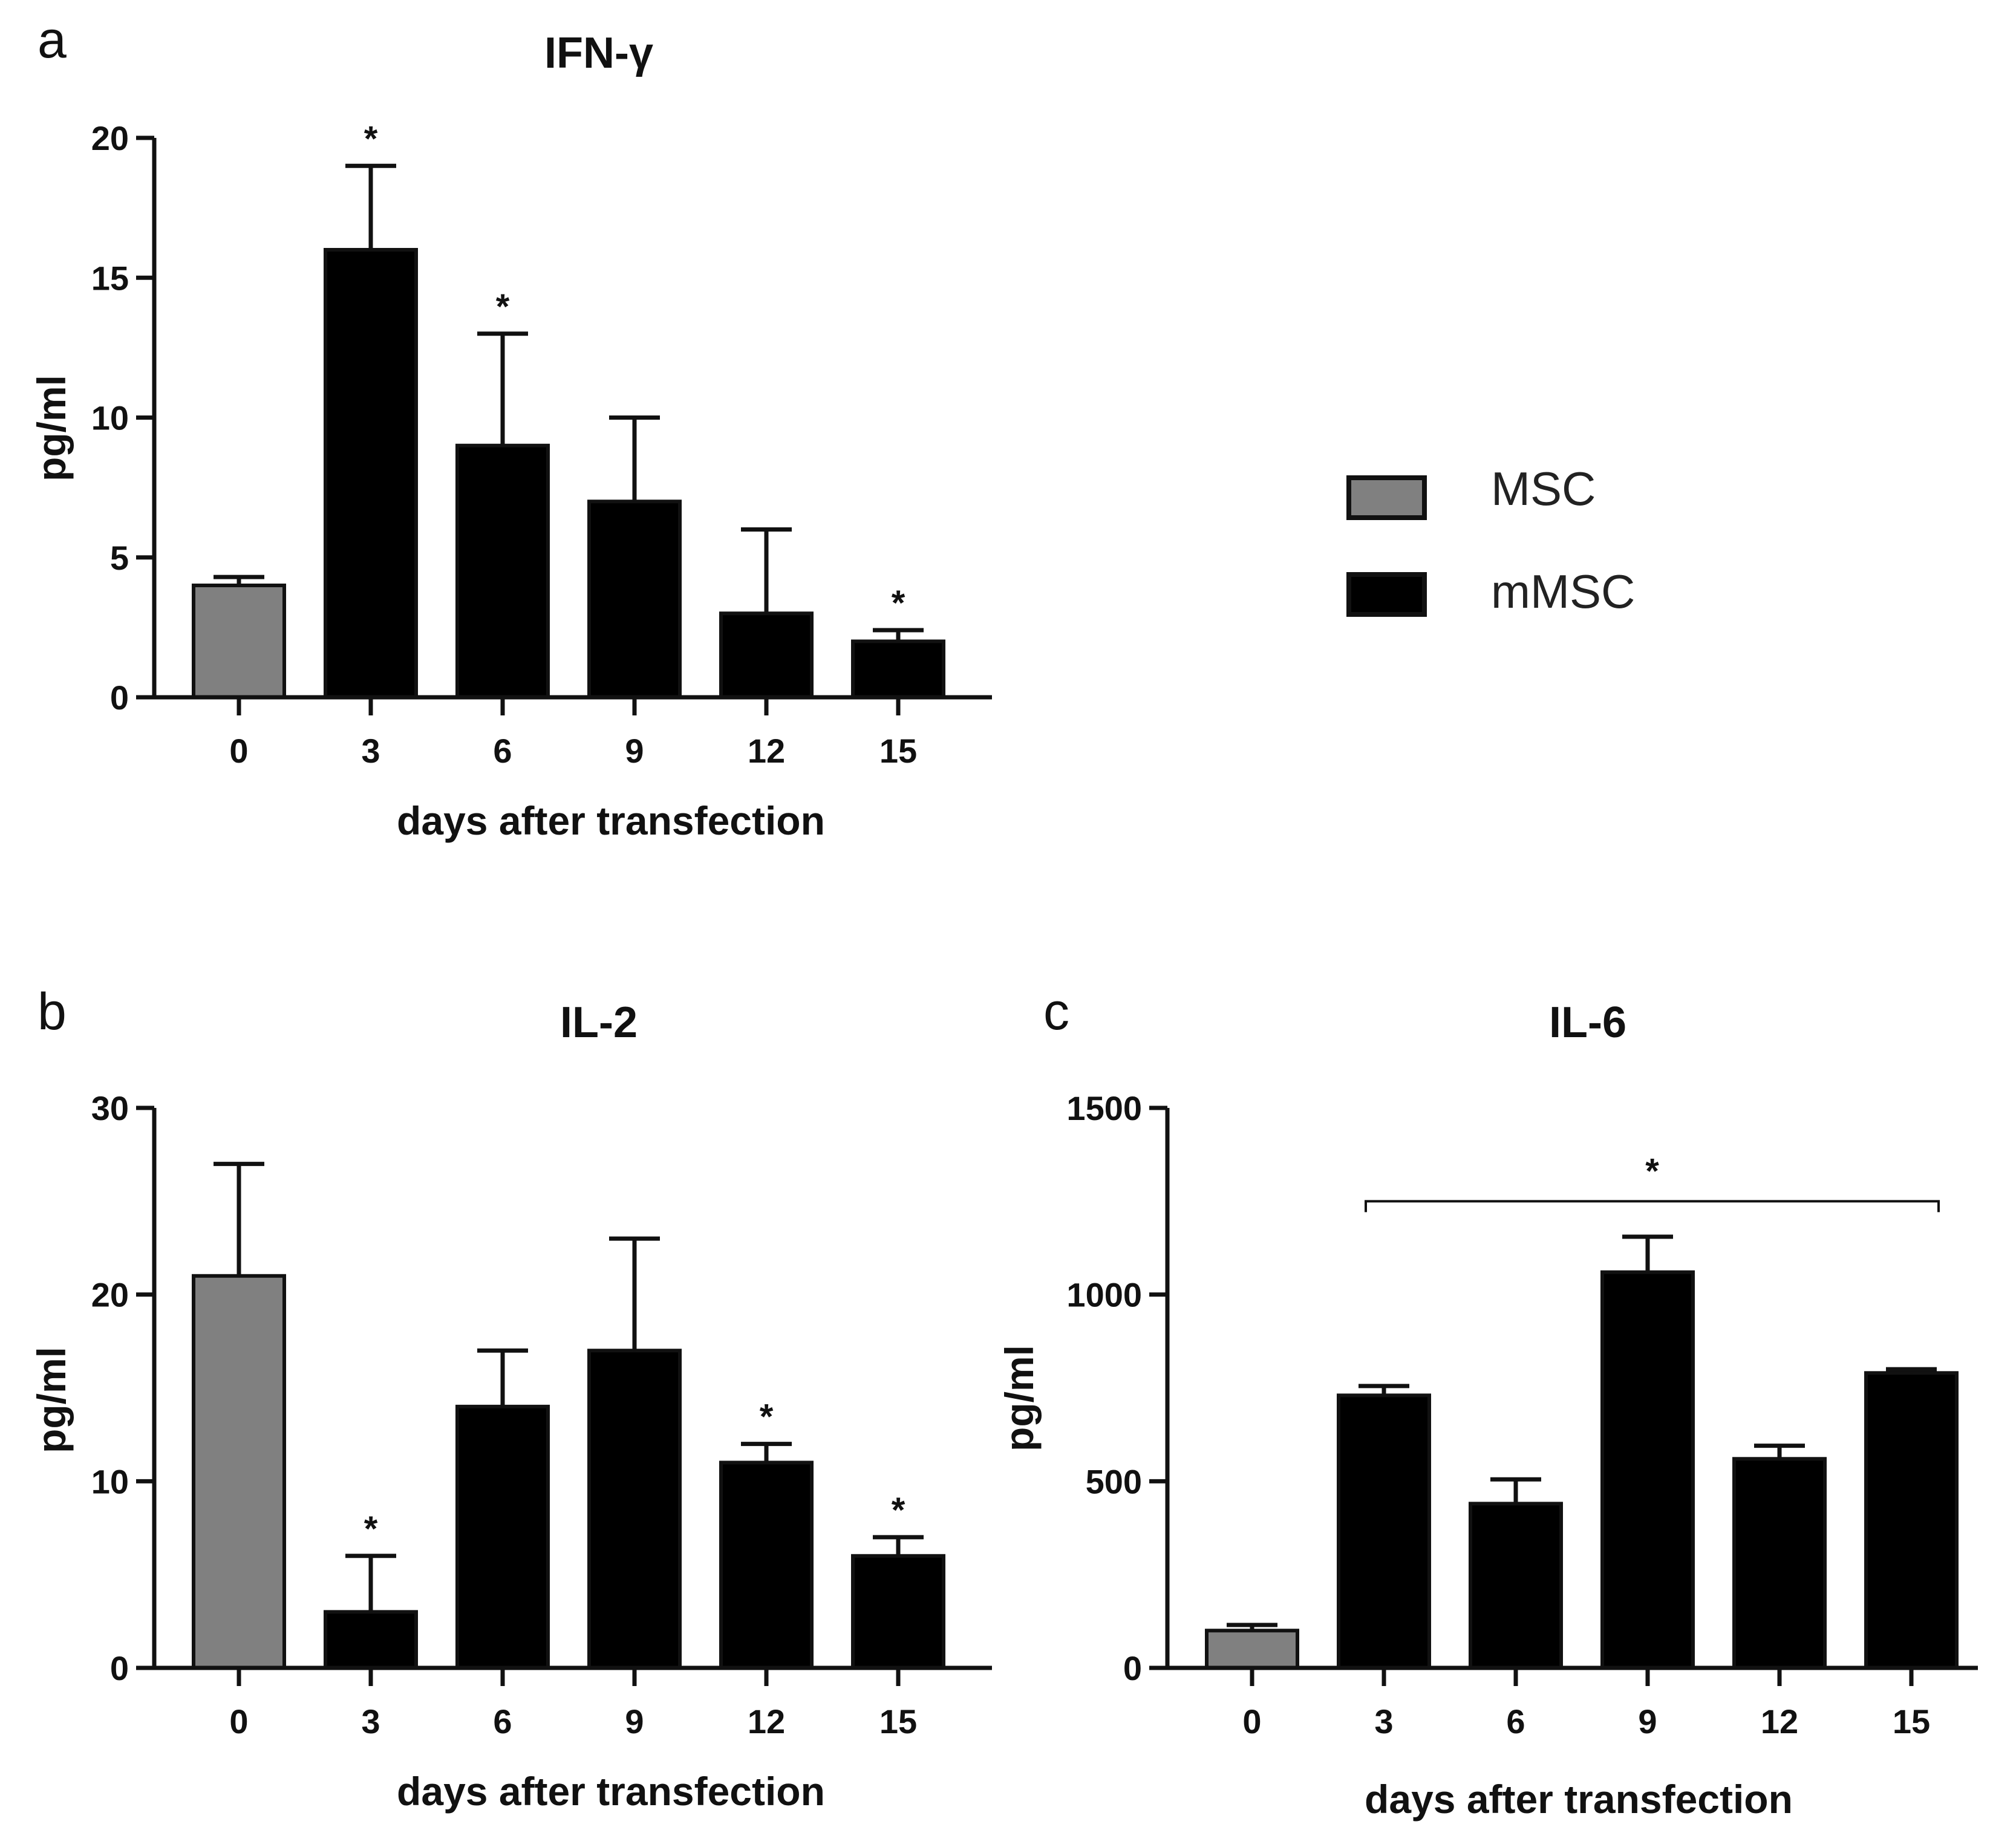 This screenshot has width=2016, height=1833. I want to click on bar-ifn--day-3, so click(371, 473).